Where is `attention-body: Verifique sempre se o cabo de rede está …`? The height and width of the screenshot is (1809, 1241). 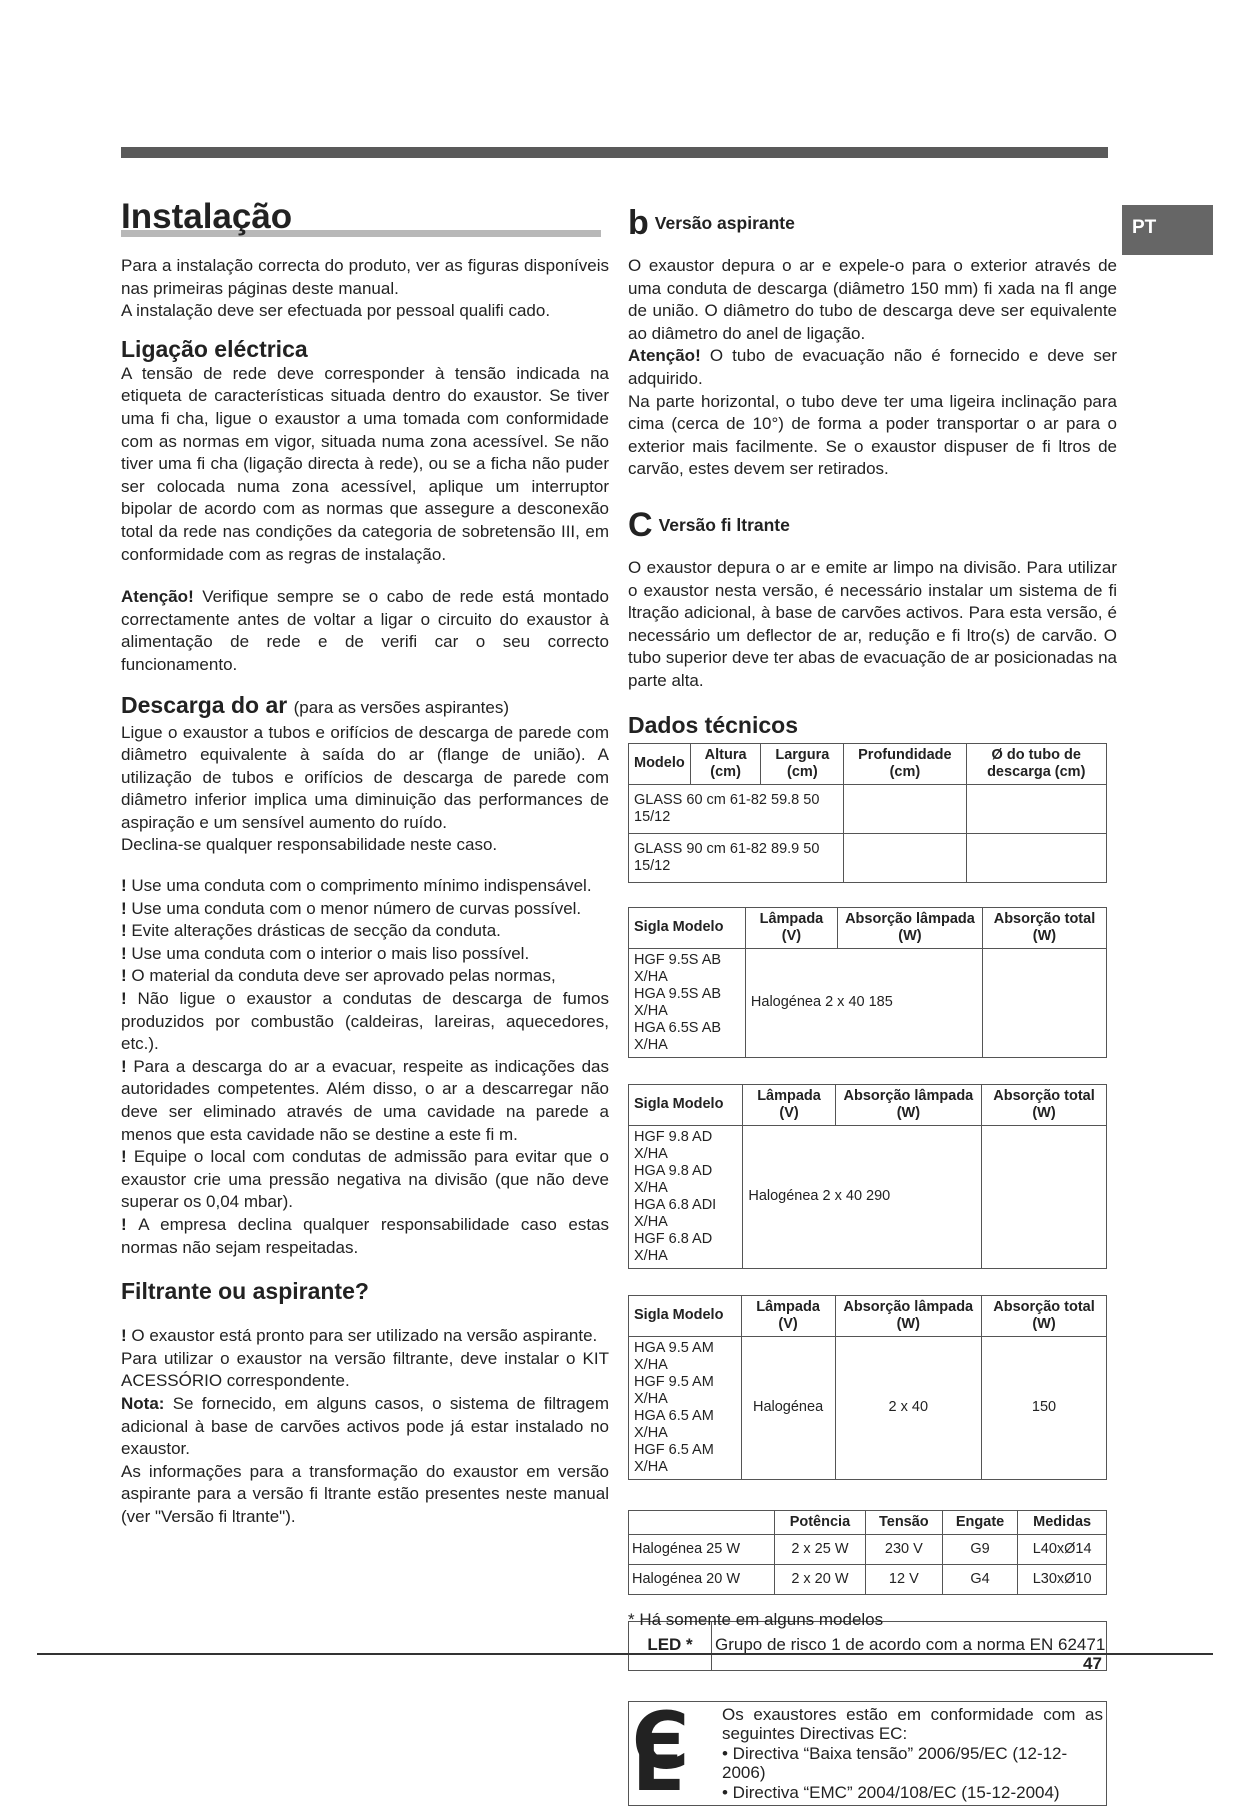
attention-body: Verifique sempre se o cabo de rede está … is located at coordinates (365, 630).